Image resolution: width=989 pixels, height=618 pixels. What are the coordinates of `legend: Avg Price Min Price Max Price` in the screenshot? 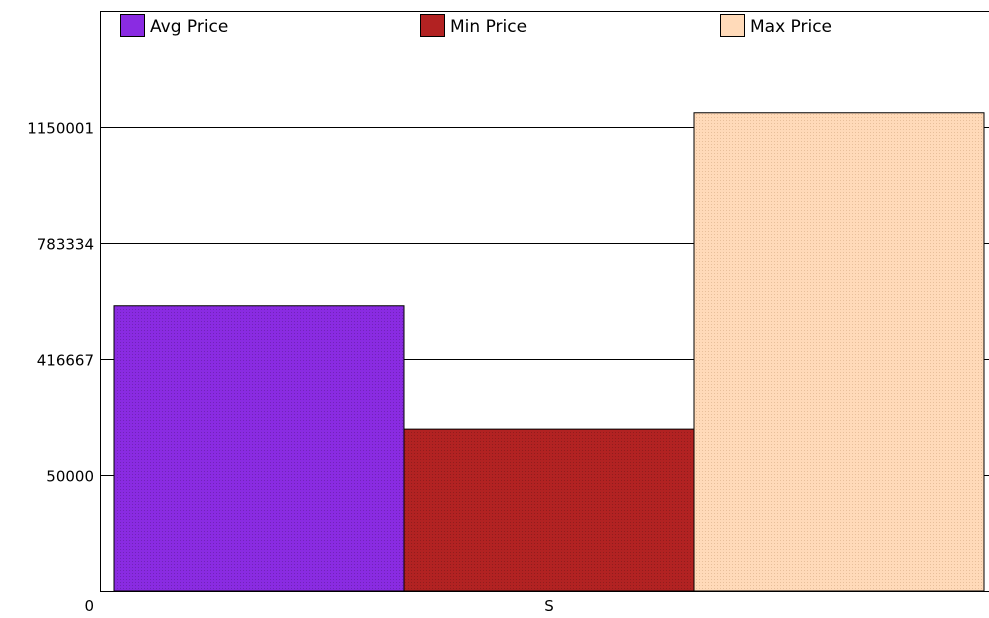 It's located at (476, 25).